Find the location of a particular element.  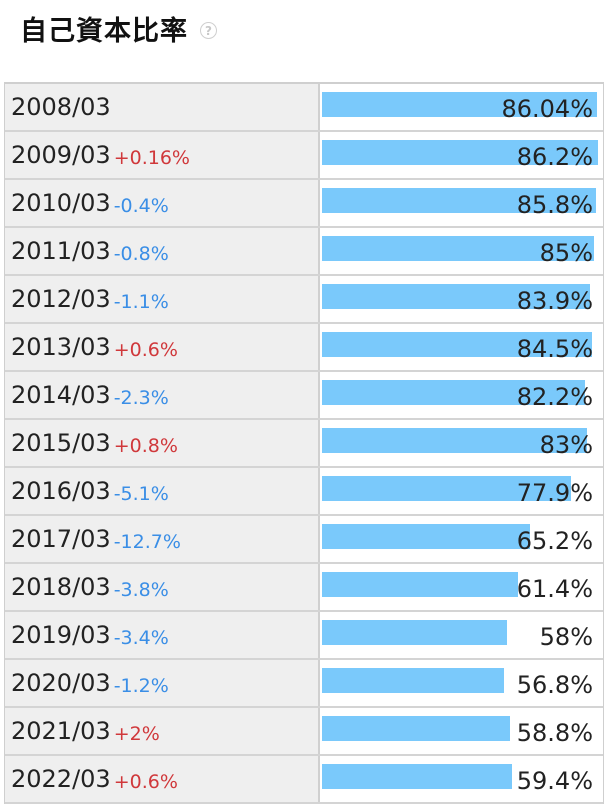

year-label: 2015/03 is located at coordinates (61, 443).